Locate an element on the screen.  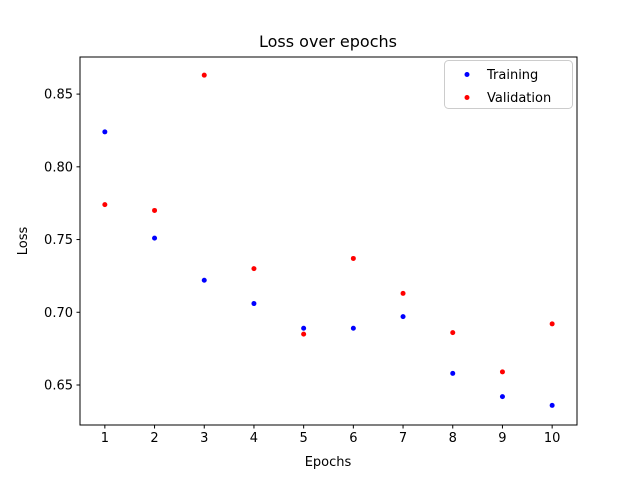
x-tick-label: 9 is located at coordinates (502, 438).